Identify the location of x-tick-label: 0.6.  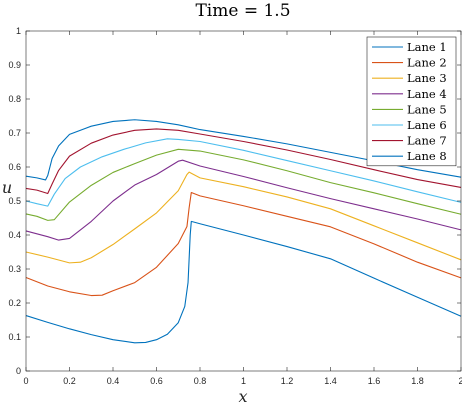
(156, 381).